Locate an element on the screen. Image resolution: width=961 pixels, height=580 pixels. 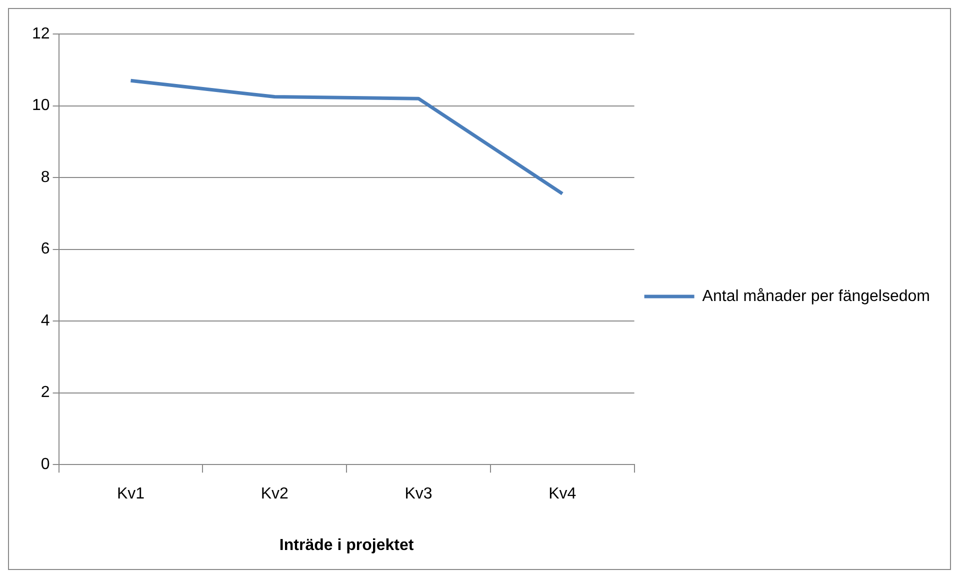
legend-label: Antal månader per fängelsedom is located at coordinates (816, 296).